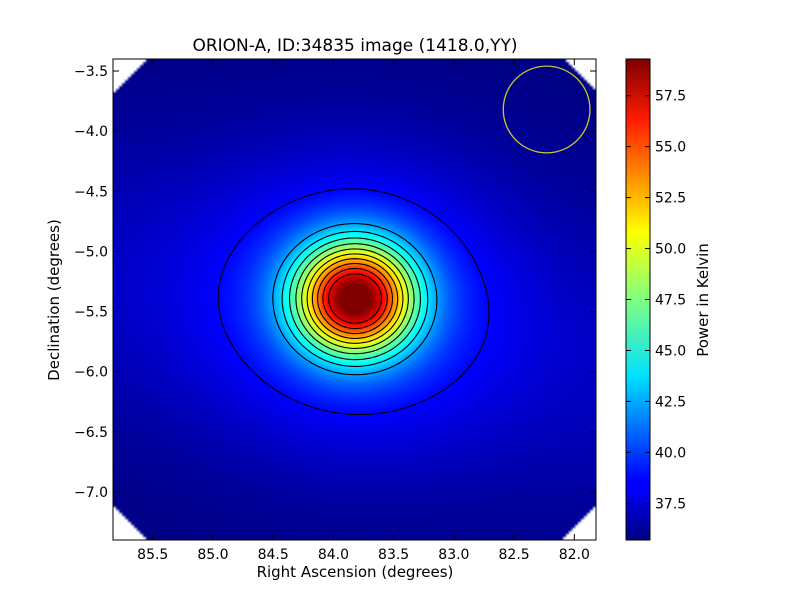 The width and height of the screenshot is (800, 600). I want to click on colorbar-tick-label: 42.5, so click(670, 402).